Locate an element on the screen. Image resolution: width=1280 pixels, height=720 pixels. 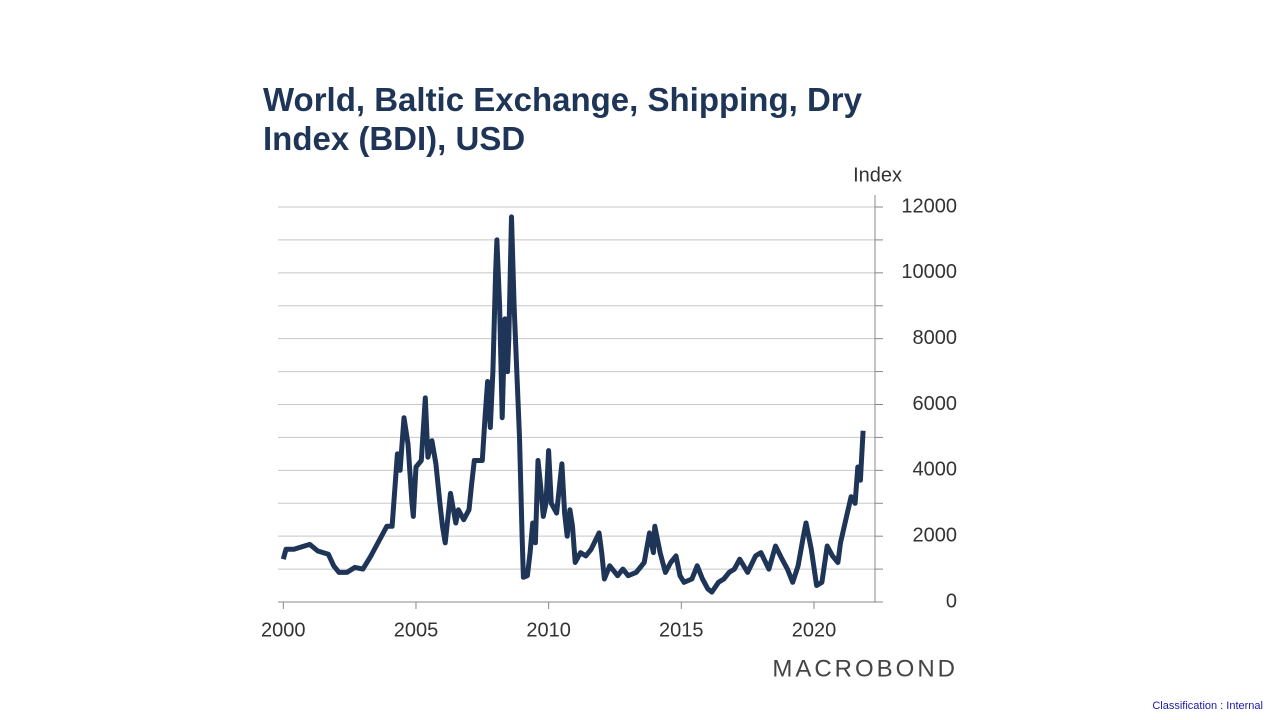
y-tick-label: 4000 is located at coordinates (935, 470).